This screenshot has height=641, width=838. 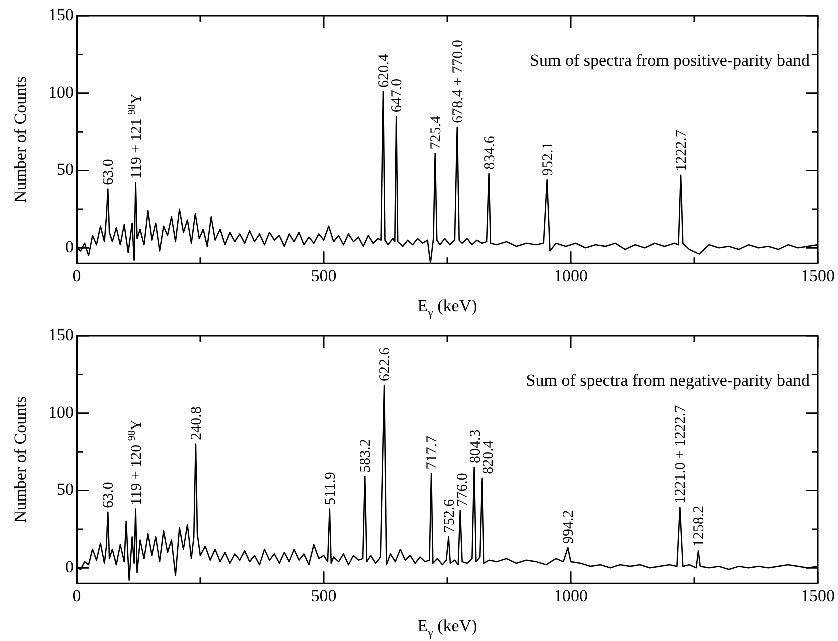 What do you see at coordinates (398, 95) in the screenshot?
I see `annotation: 647.0` at bounding box center [398, 95].